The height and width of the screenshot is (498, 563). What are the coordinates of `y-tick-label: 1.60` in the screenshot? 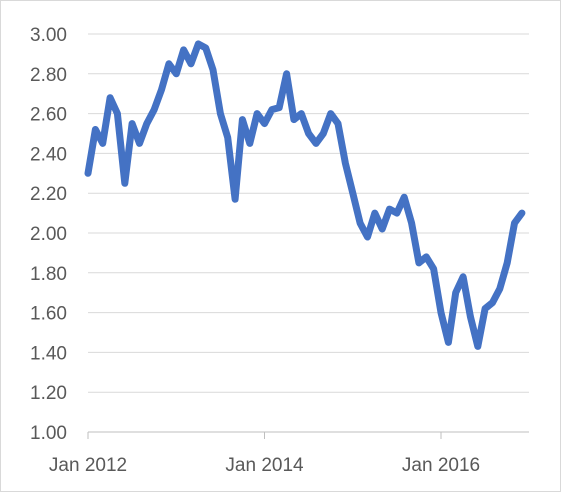 It's located at (48, 314).